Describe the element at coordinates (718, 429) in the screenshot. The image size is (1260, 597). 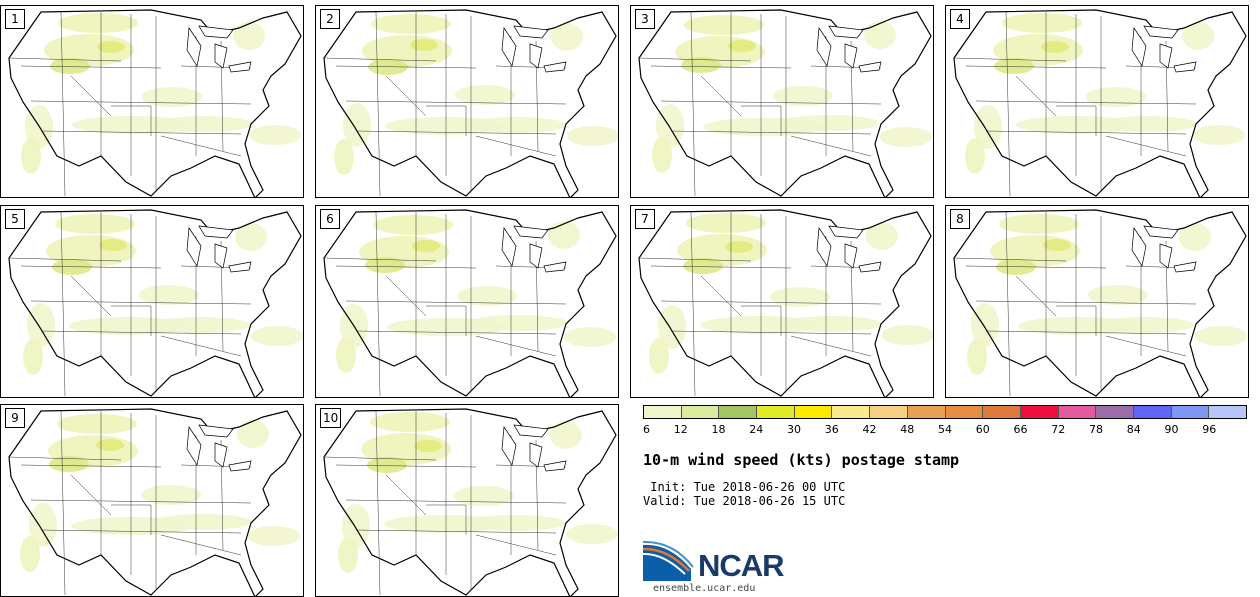
I see `color-scale-tick-label: 18` at that location.